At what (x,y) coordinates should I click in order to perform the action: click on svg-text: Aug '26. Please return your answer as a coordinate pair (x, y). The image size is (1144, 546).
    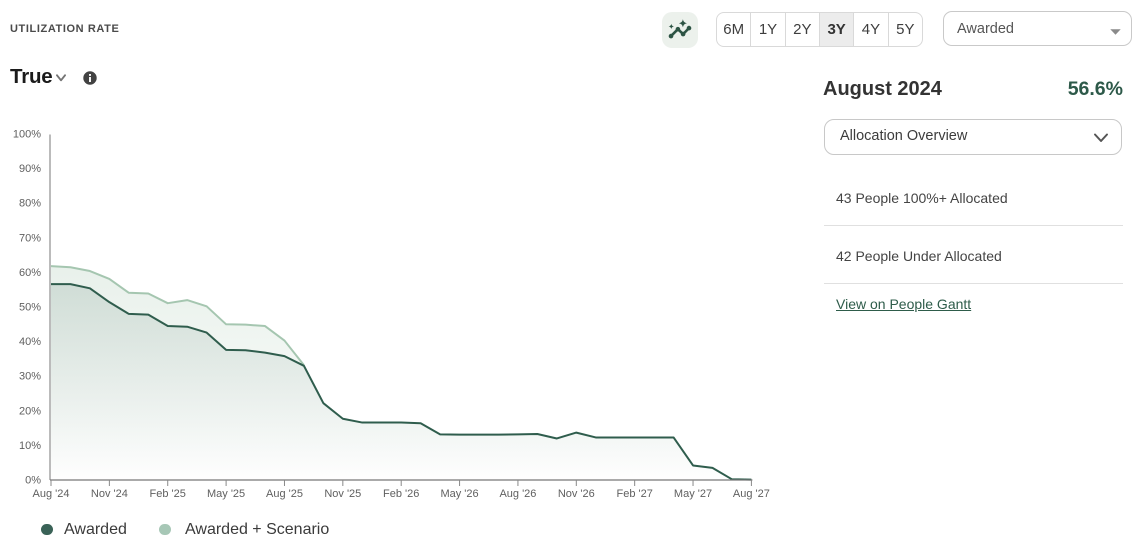
    Looking at the image, I should click on (517, 494).